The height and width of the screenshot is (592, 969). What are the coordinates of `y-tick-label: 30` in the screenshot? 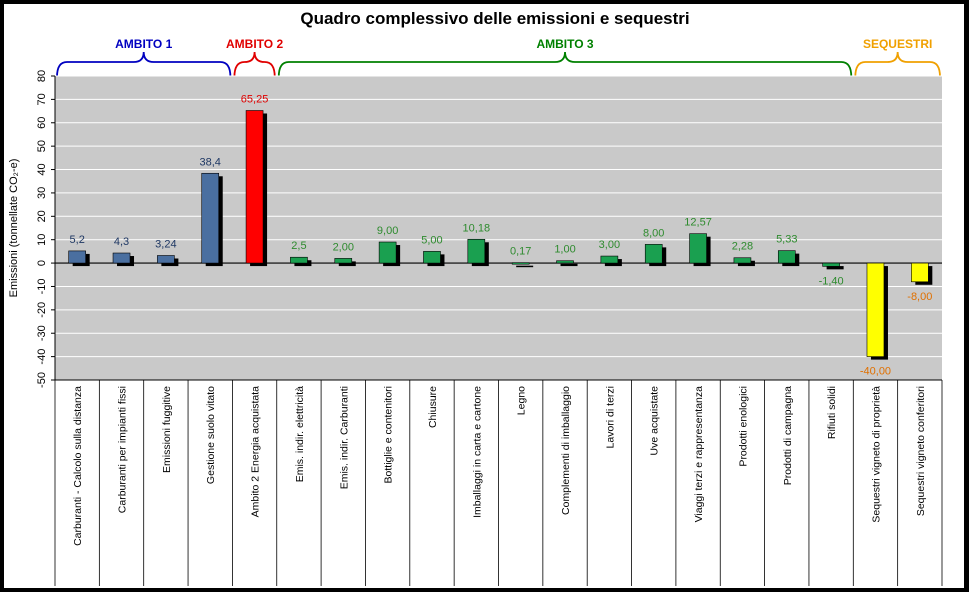 It's located at (42, 193).